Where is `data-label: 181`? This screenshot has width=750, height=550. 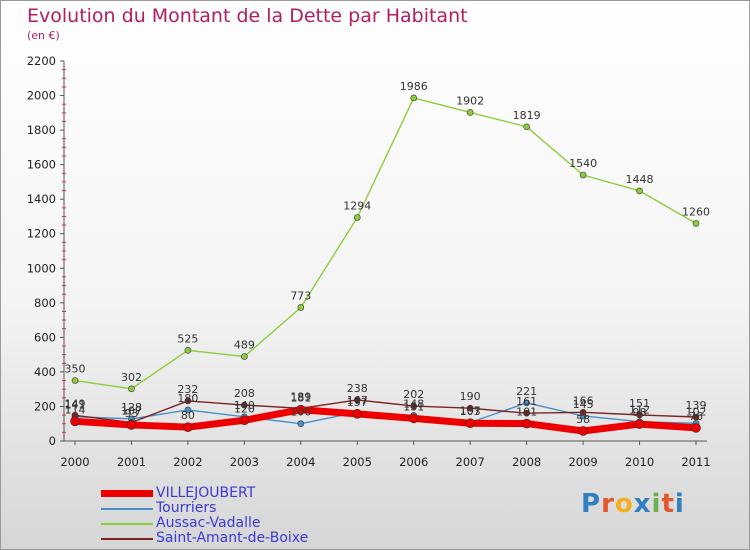
data-label: 181 is located at coordinates (300, 398).